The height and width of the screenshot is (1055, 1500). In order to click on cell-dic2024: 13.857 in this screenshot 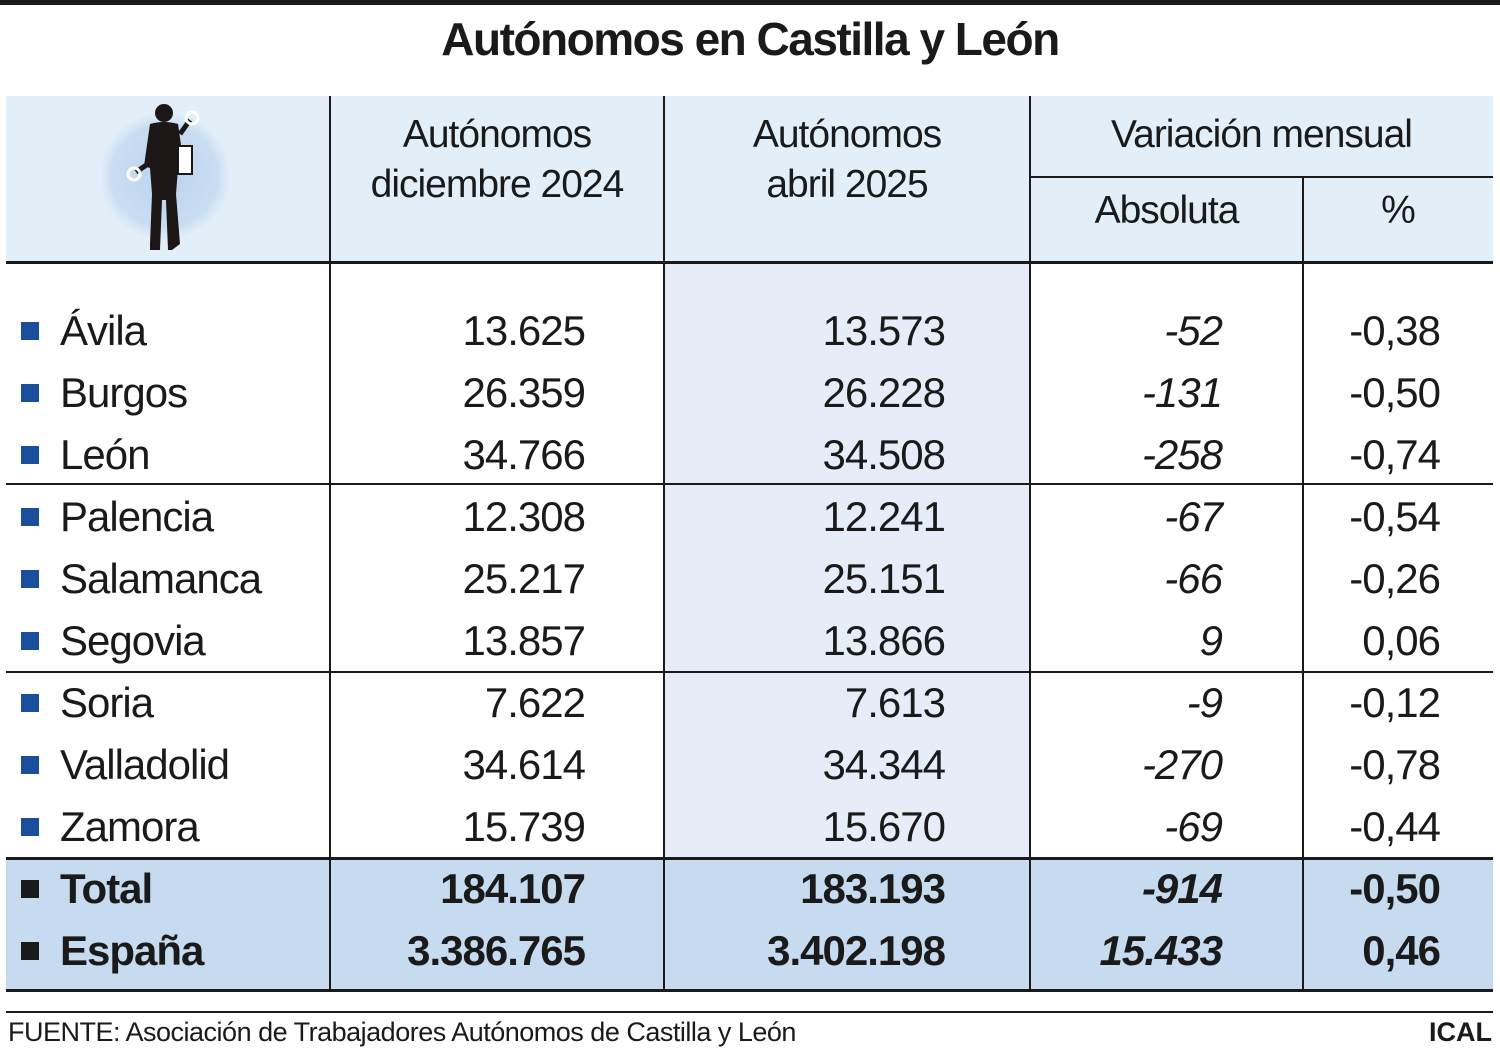, I will do `click(524, 640)`.